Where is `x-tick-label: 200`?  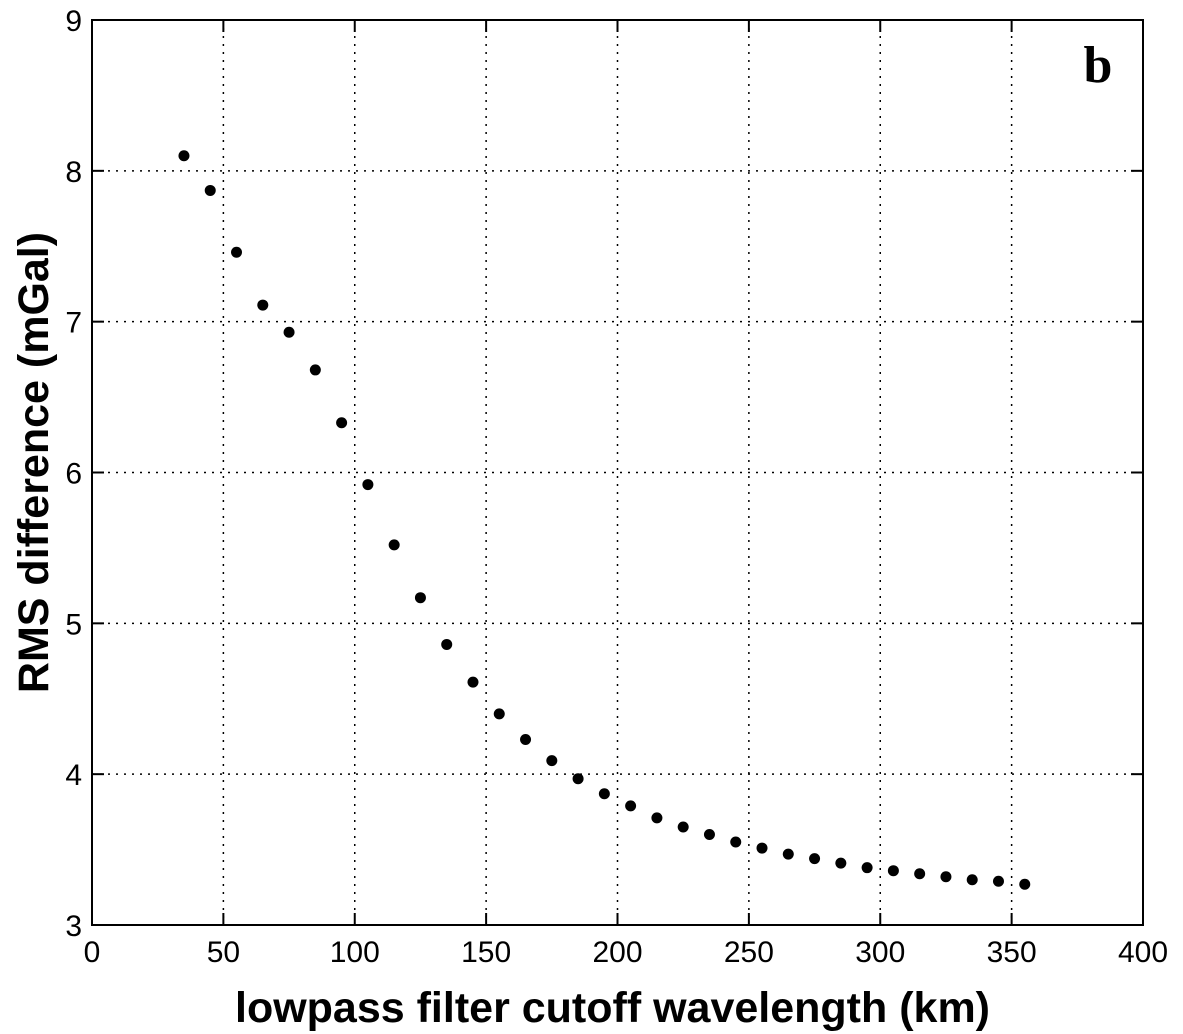 x-tick-label: 200 is located at coordinates (617, 952).